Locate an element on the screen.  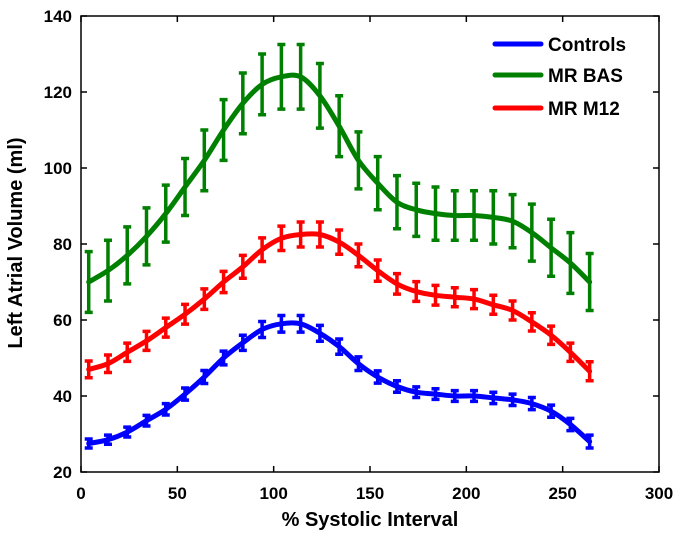
legend-label-mr-m12: MR M12 is located at coordinates (584, 109).